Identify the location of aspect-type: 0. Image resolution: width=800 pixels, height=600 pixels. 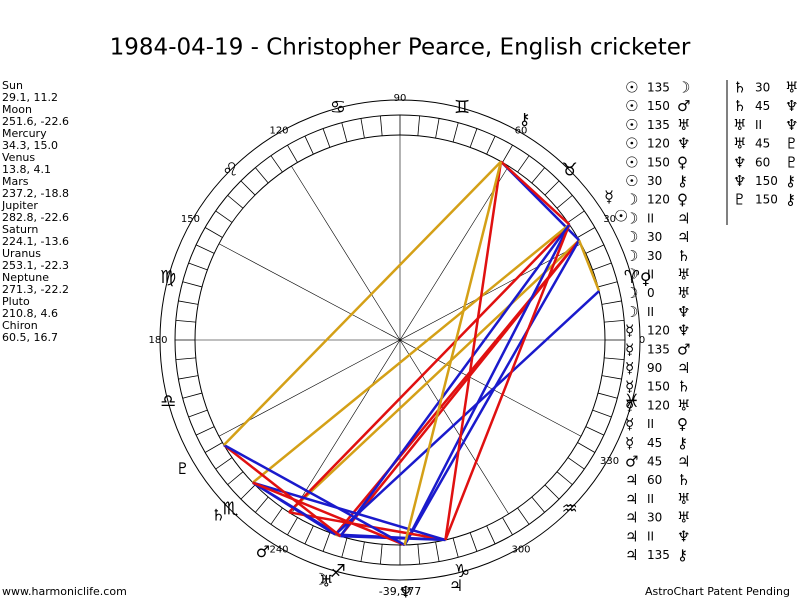
(651, 293).